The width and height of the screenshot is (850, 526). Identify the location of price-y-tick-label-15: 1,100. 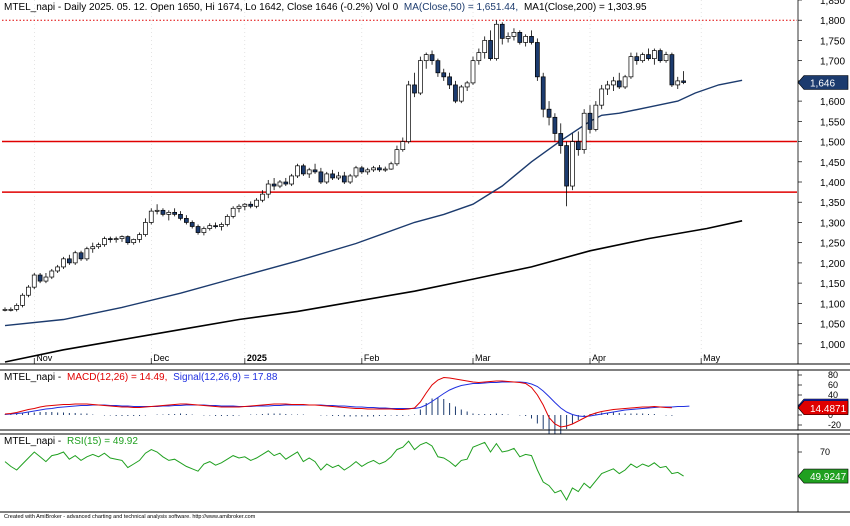
(832, 304).